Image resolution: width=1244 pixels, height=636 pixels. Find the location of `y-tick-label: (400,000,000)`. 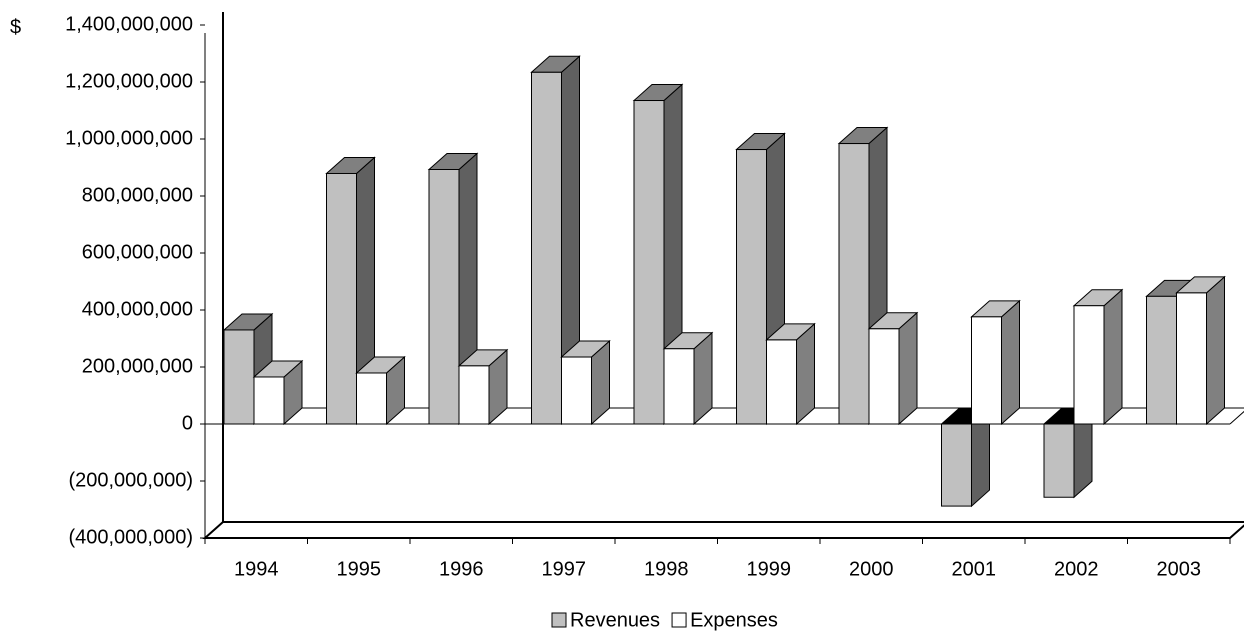

y-tick-label: (400,000,000) is located at coordinates (130, 537).